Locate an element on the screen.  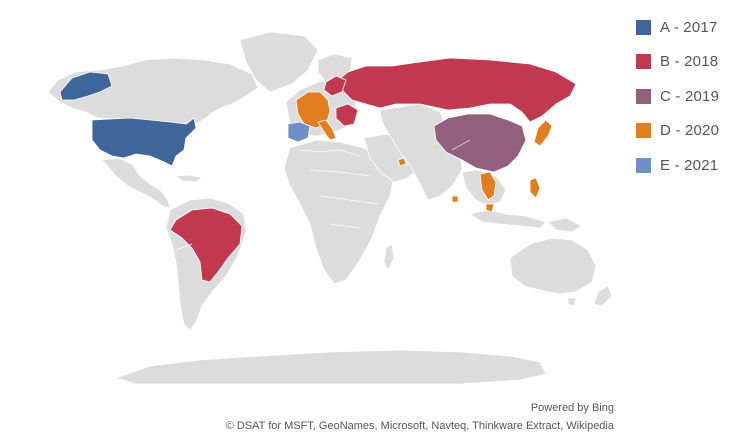
legend-item: C - 2019 is located at coordinates (688, 96).